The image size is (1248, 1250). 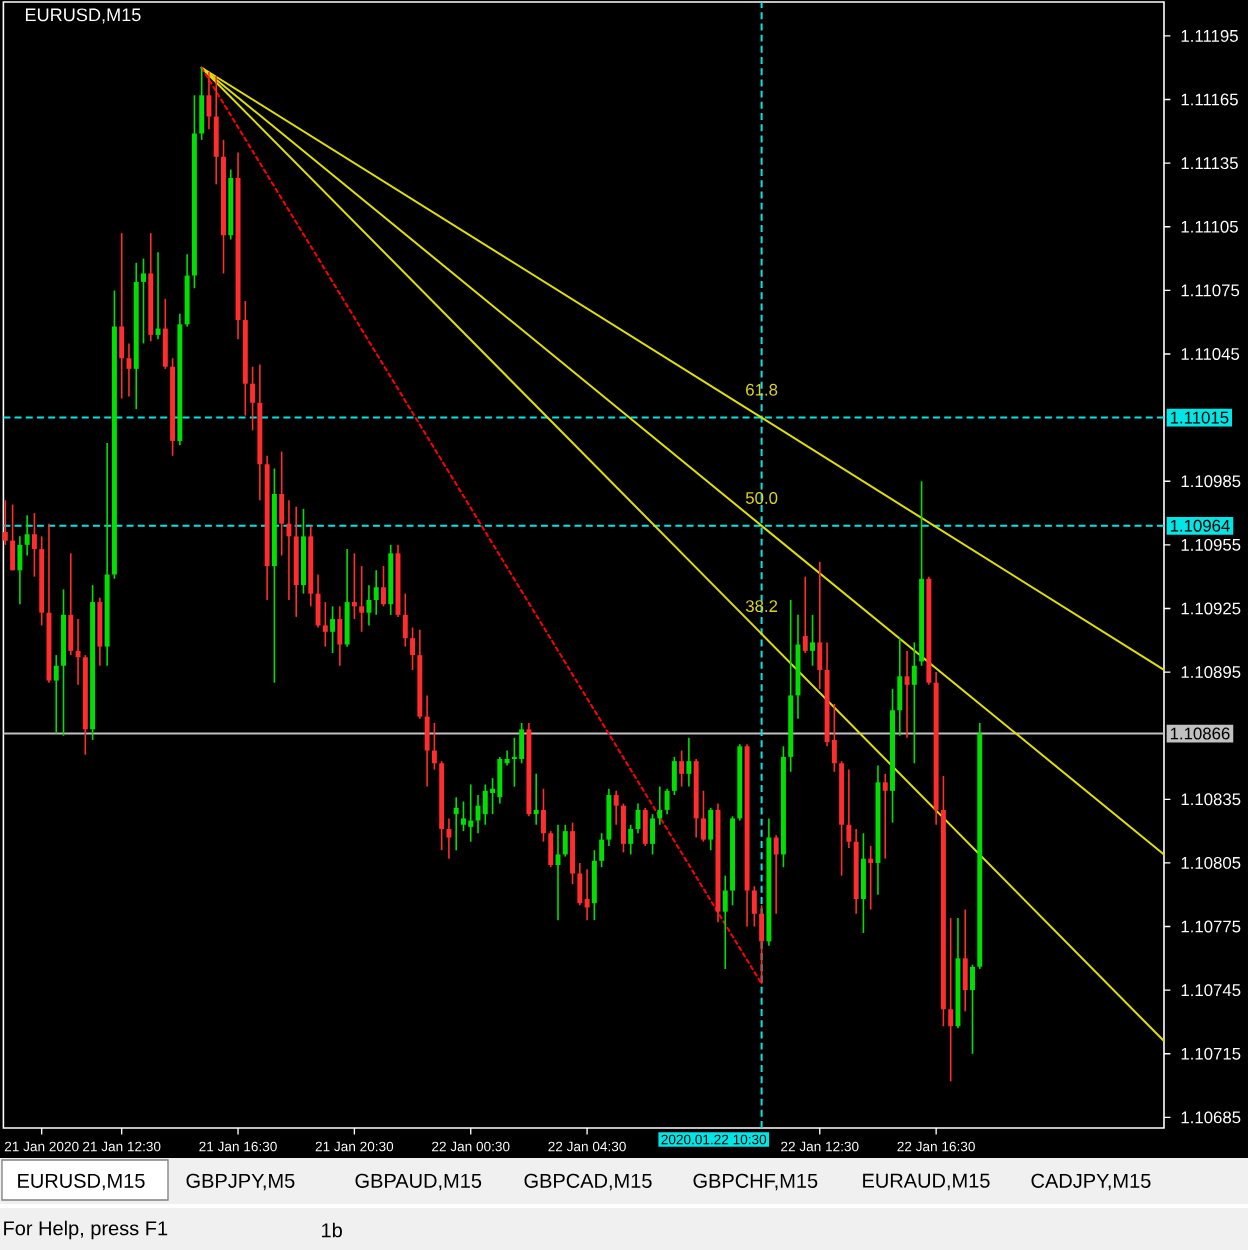 What do you see at coordinates (86, 1230) in the screenshot?
I see `text: For Help, press F1` at bounding box center [86, 1230].